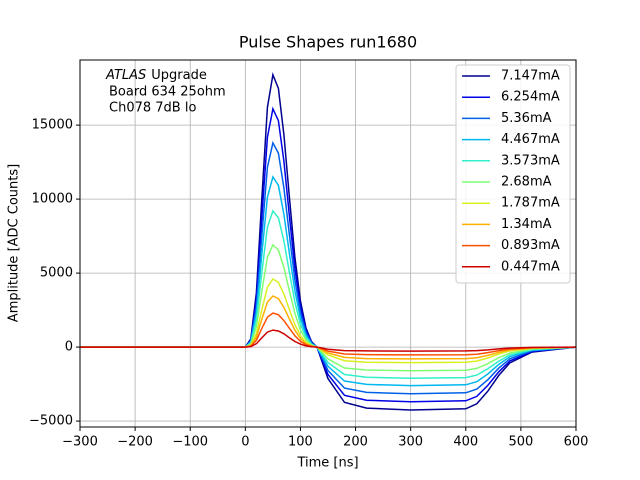  I want to click on x-tick-label: 500, so click(520, 442).